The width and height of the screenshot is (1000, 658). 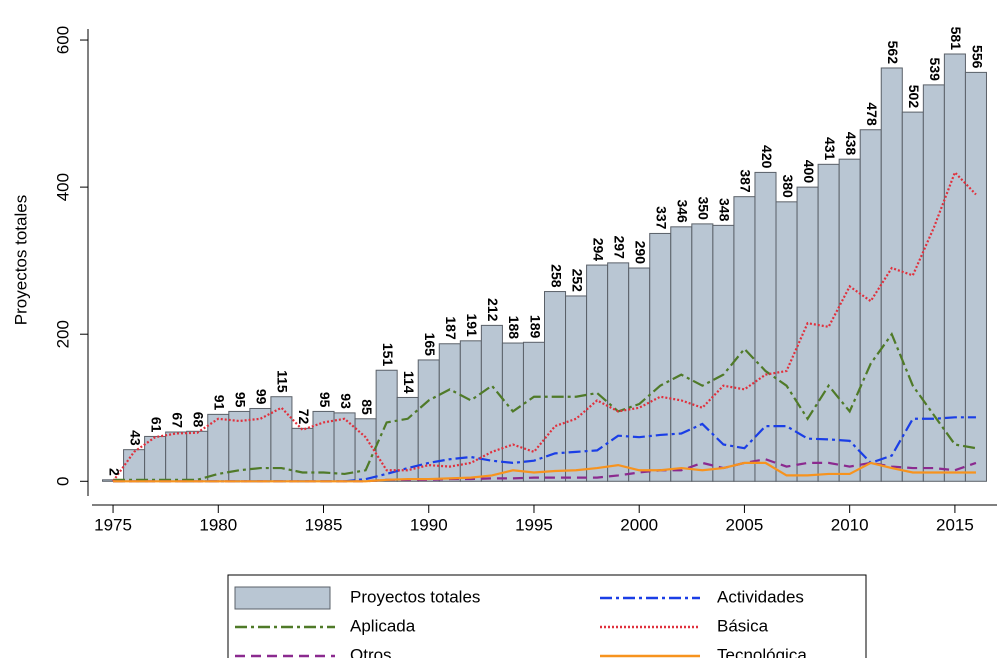 I want to click on value-label: 380, so click(x=788, y=186).